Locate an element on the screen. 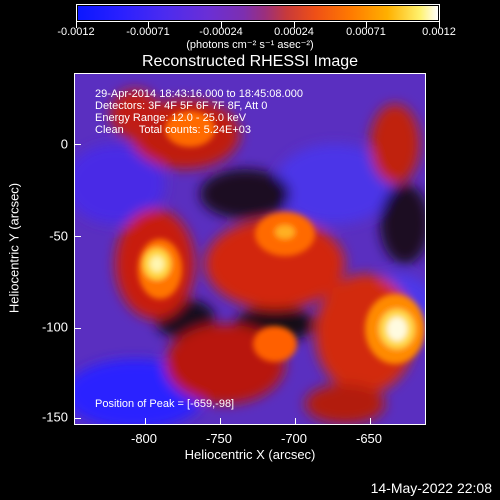  colorbar-gradient is located at coordinates (258, 13).